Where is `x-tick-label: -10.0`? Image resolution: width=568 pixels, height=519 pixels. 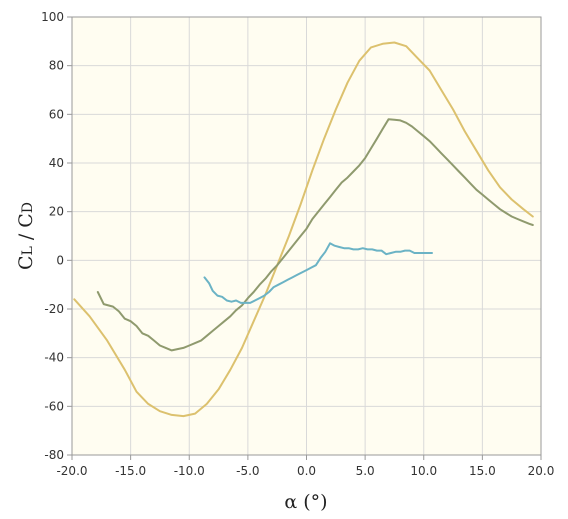 x-tick-label: -10.0 is located at coordinates (189, 471).